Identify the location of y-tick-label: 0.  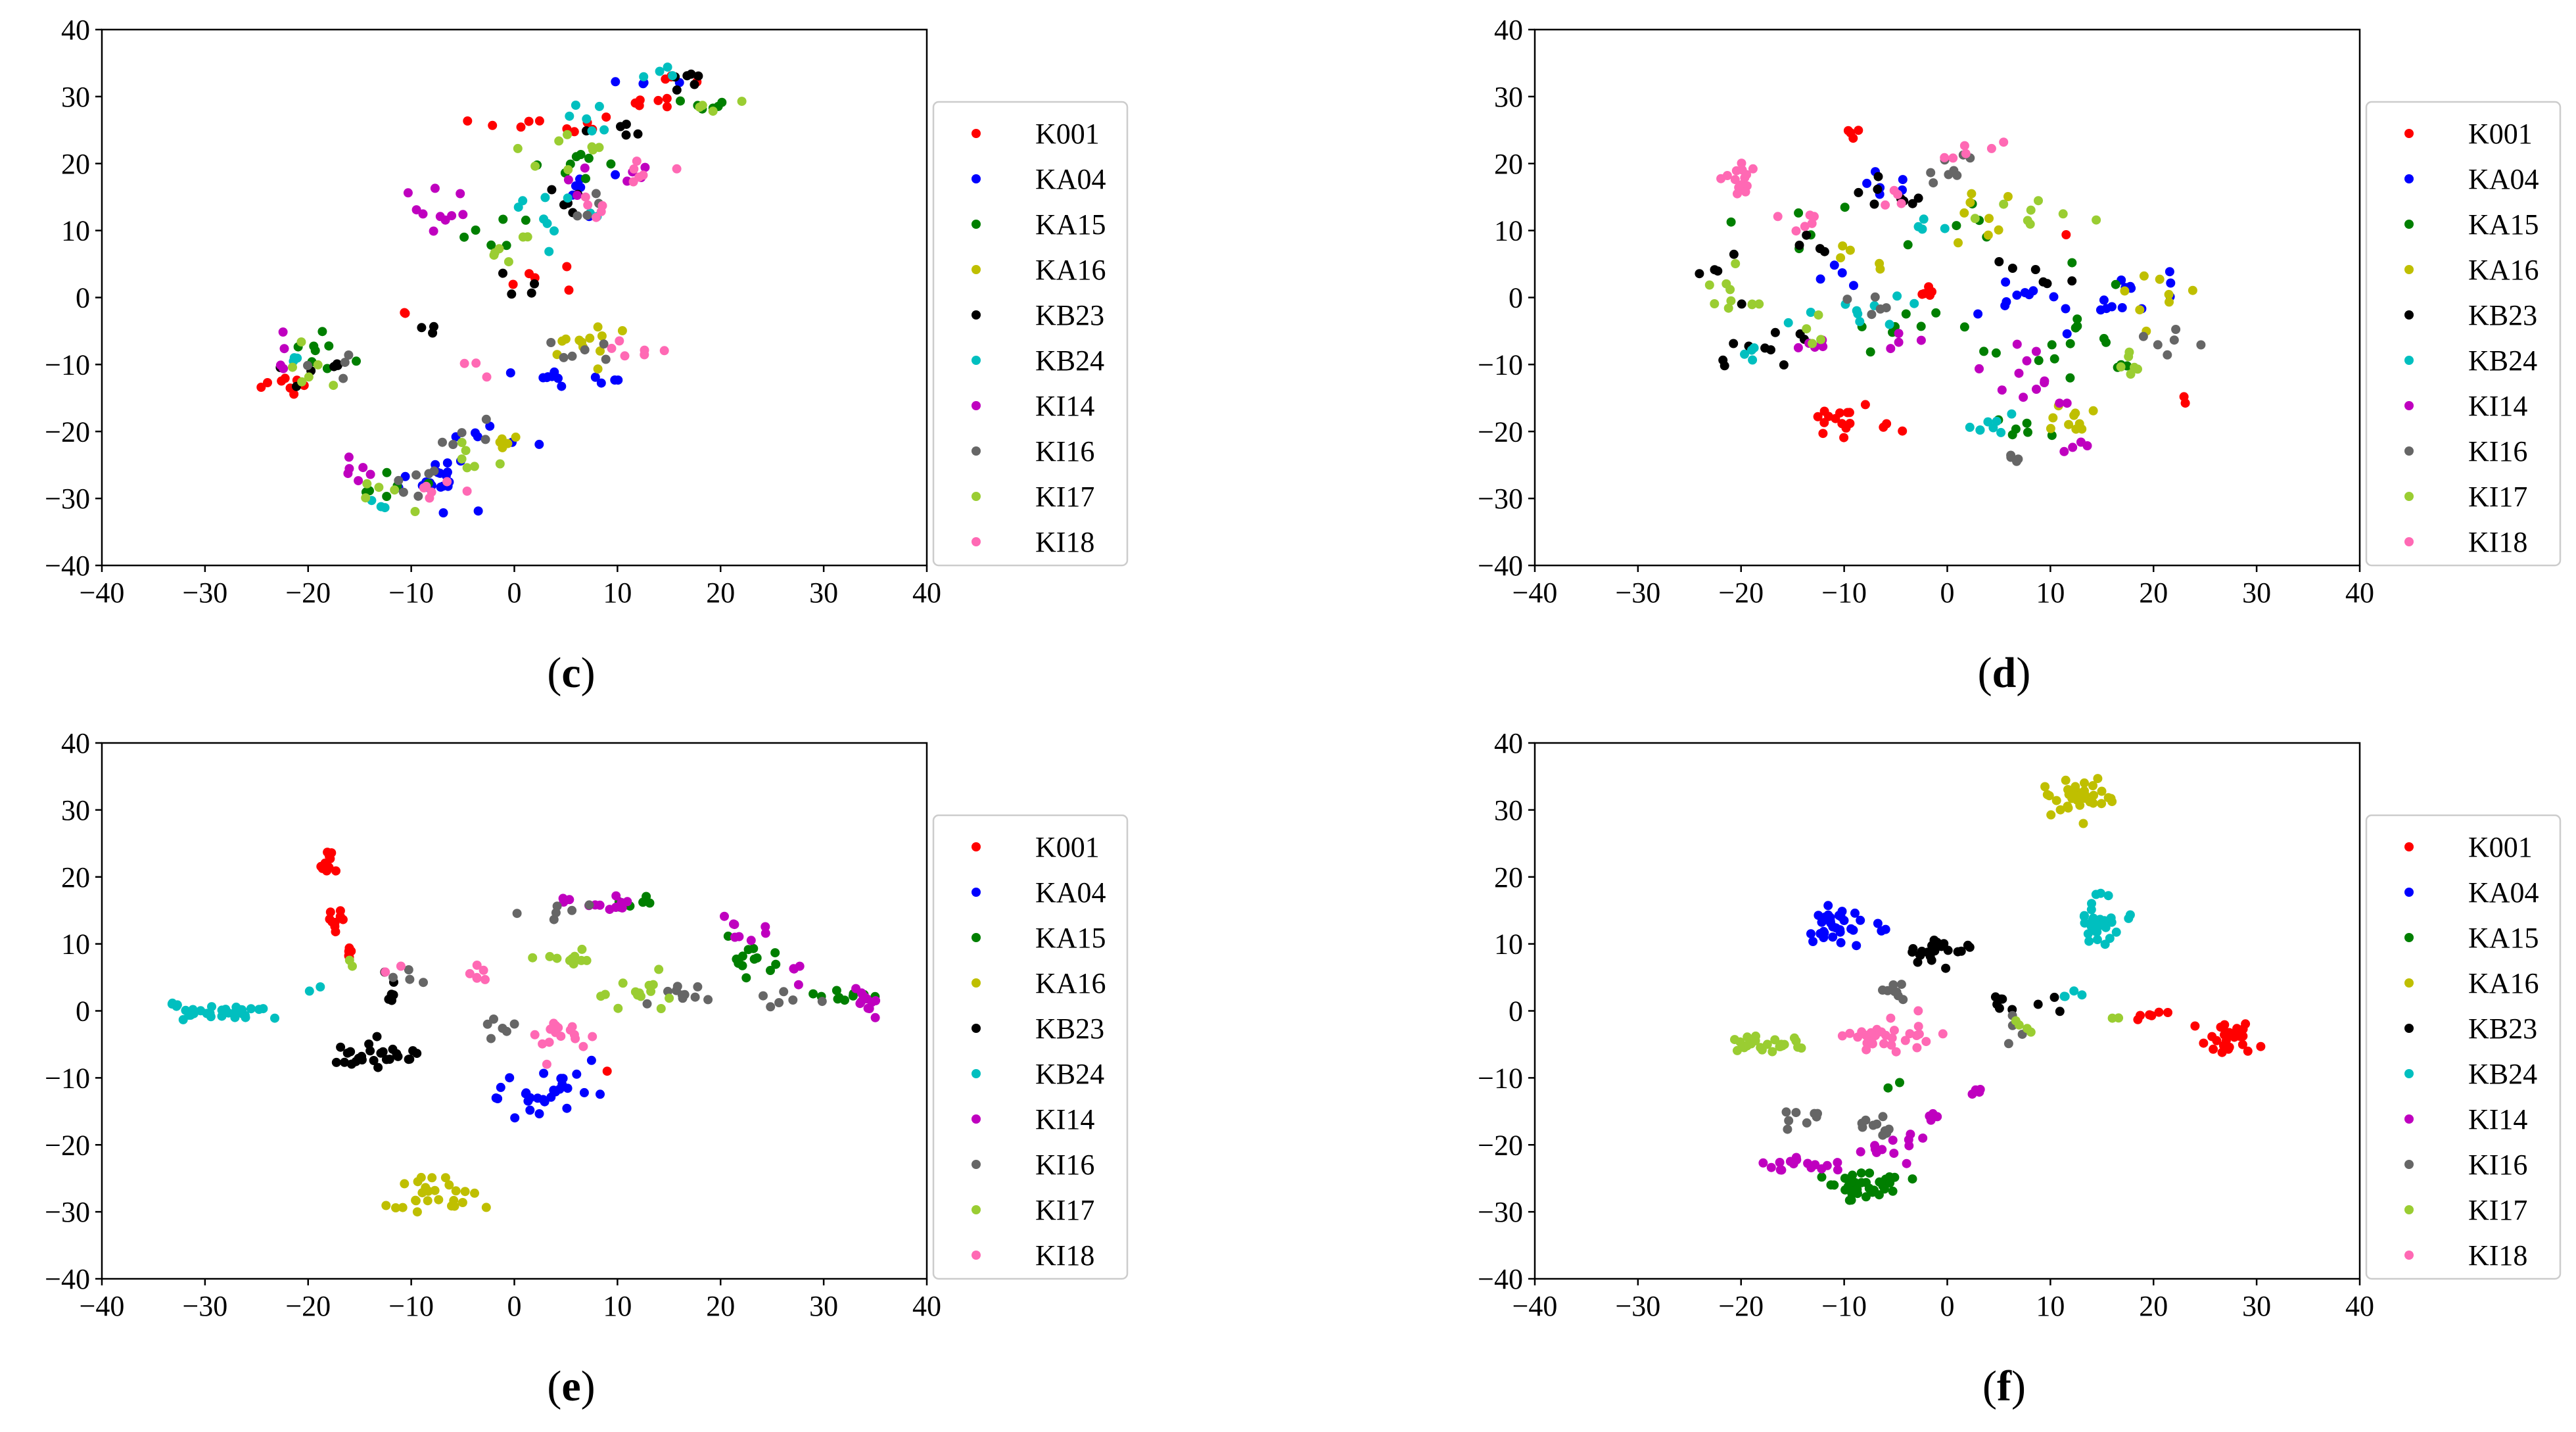
(83, 1011).